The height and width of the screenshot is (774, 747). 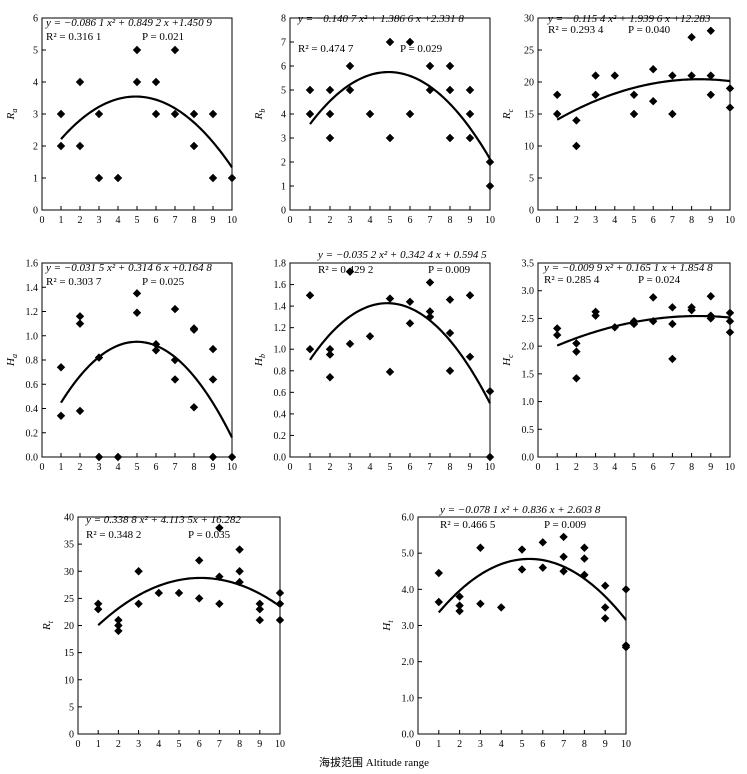 I want to click on r-squared-label: R² = 0.293 4, so click(x=576, y=30).